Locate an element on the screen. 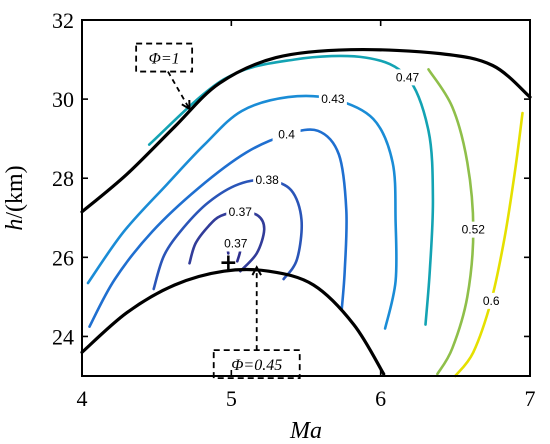 The image size is (550, 444). x-tick-label: 4 is located at coordinates (82, 398).